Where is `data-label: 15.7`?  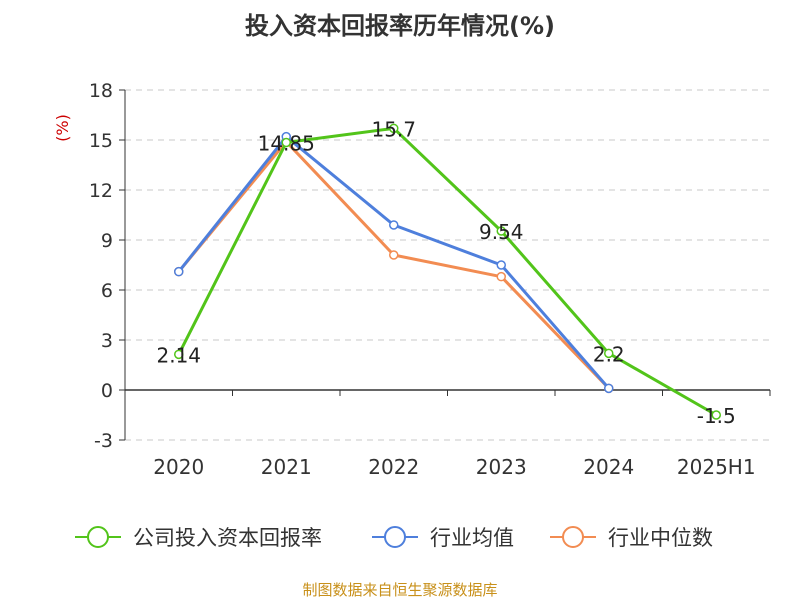 data-label: 15.7 is located at coordinates (393, 129).